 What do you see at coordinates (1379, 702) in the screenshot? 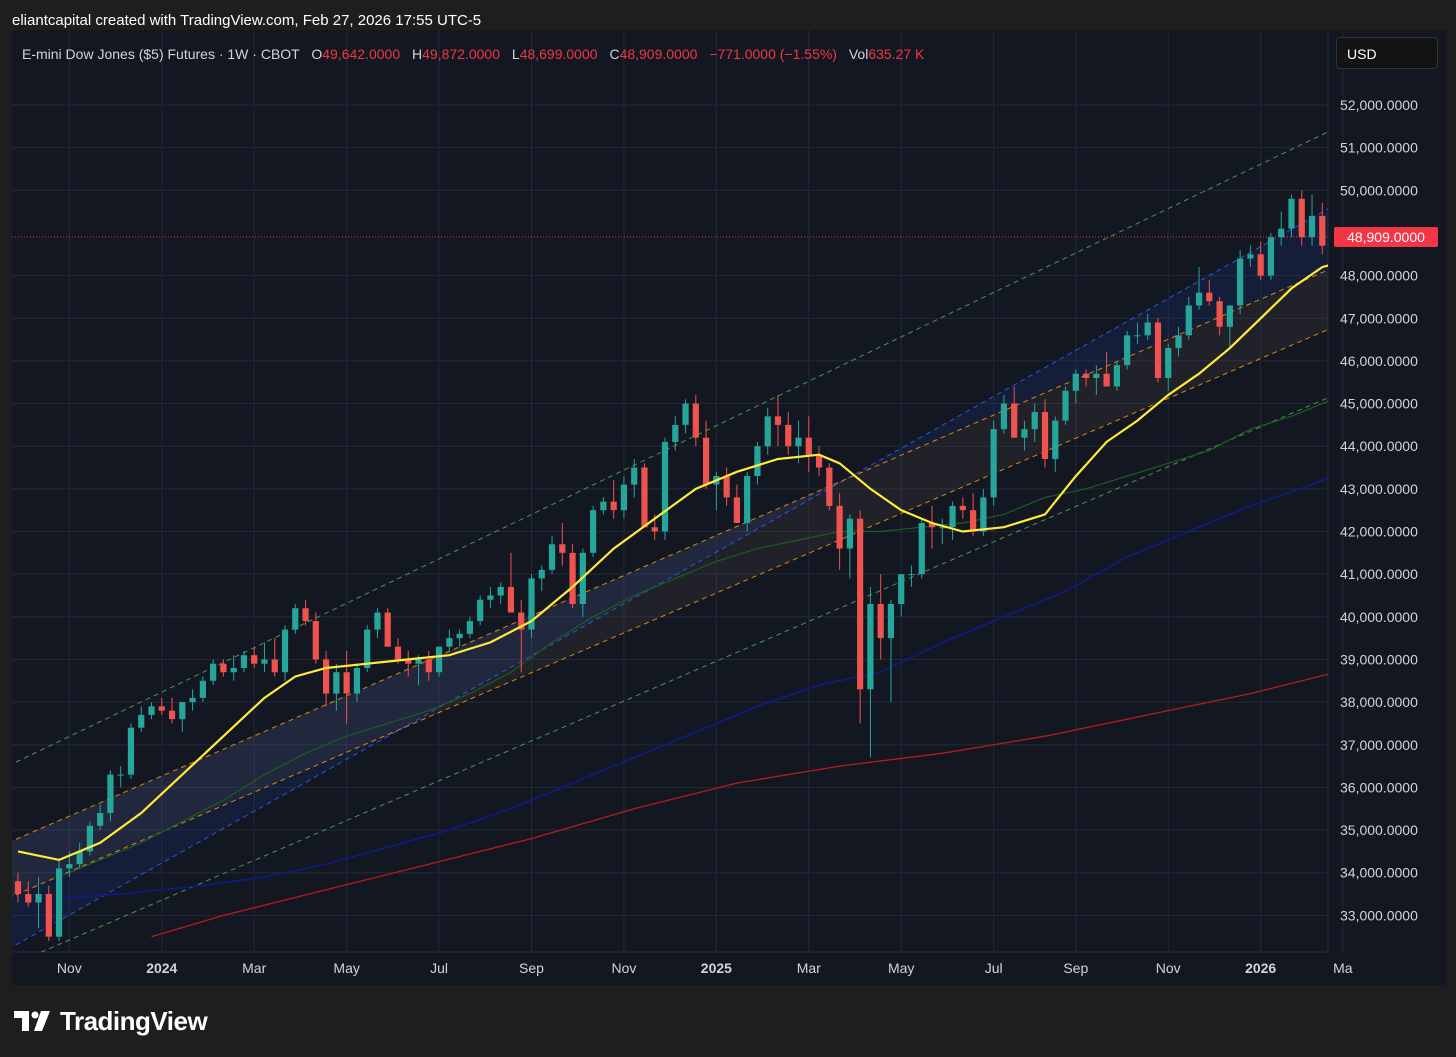
I see `y-tick-label: 38,000.0000` at bounding box center [1379, 702].